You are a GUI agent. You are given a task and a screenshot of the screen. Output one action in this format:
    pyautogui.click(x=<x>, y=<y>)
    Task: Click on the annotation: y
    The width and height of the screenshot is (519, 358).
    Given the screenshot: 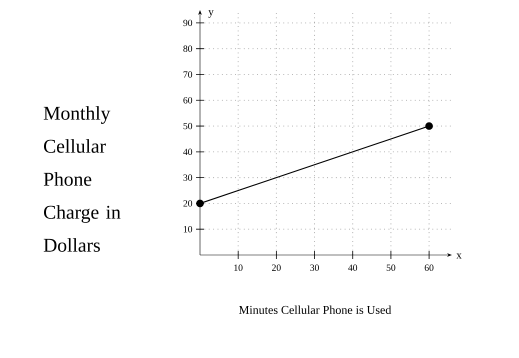 What is the action you would take?
    pyautogui.click(x=211, y=14)
    